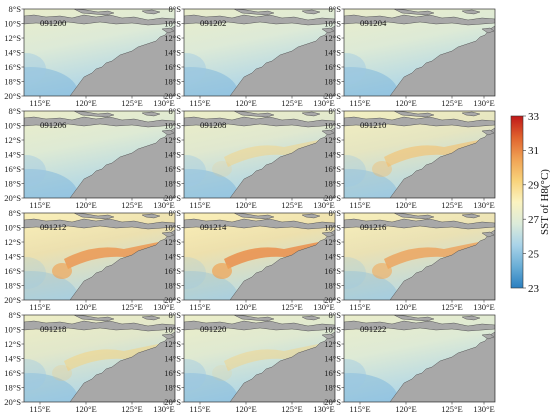  Describe the element at coordinates (373, 329) in the screenshot. I see `panel-label: 091222` at that location.